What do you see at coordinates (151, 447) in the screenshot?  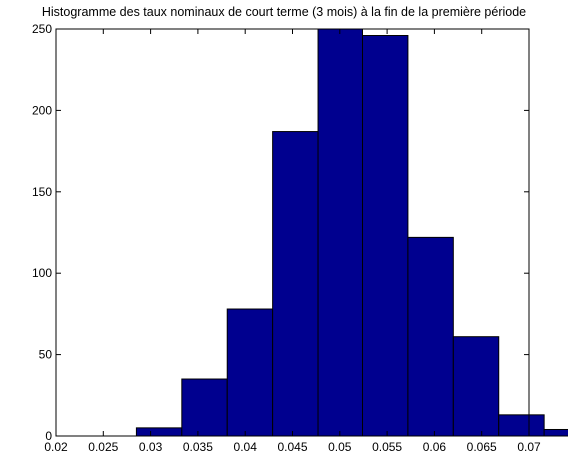 I see `x-tick-label: 0.03` at bounding box center [151, 447].